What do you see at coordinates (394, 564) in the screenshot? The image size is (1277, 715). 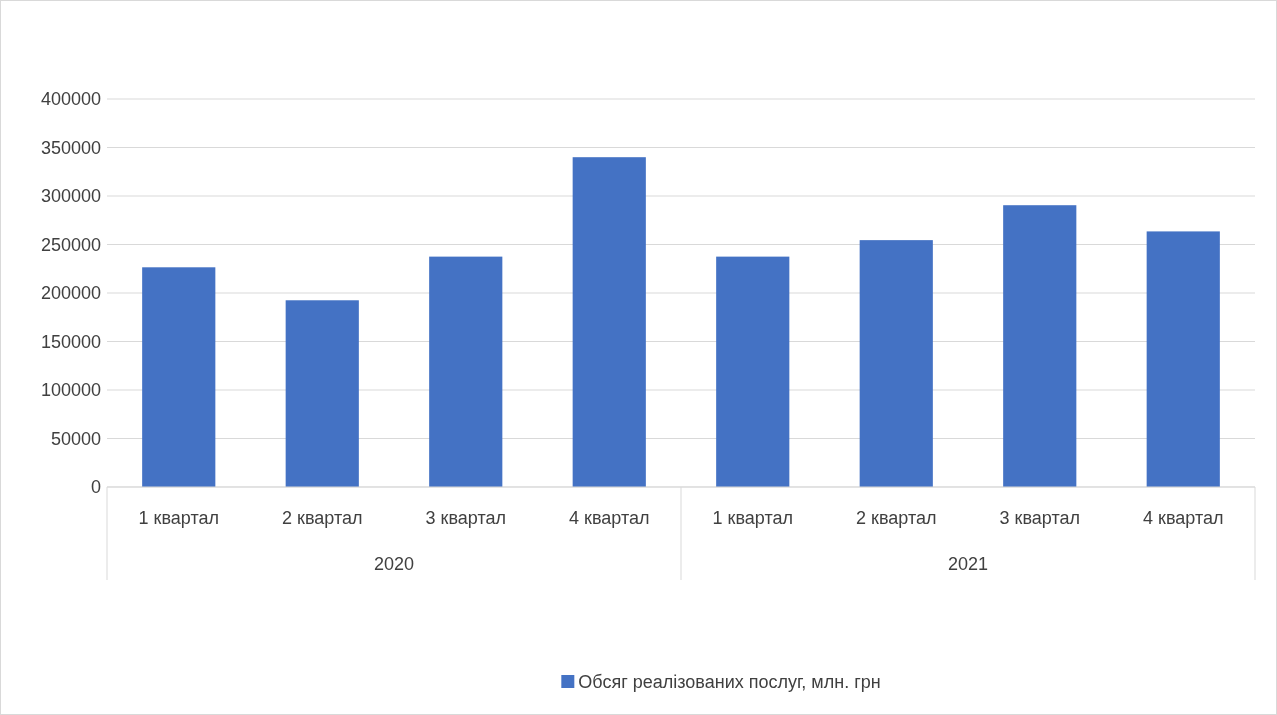 I see `text: 2020` at bounding box center [394, 564].